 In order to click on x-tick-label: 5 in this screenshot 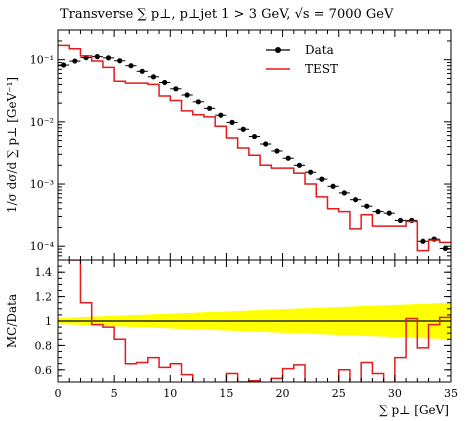, I will do `click(114, 393)`.